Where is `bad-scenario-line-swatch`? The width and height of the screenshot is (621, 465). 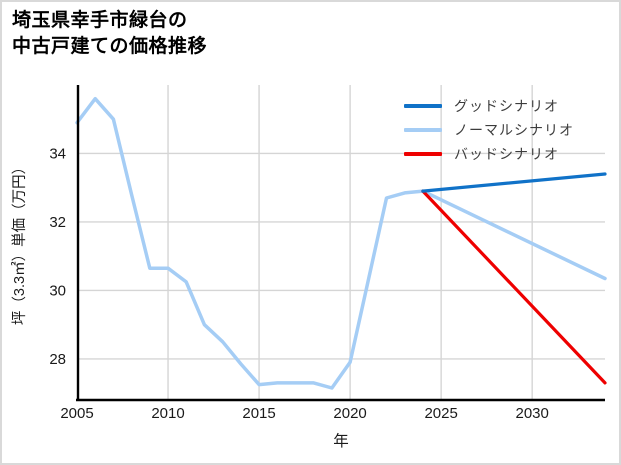
bad-scenario-line-swatch is located at coordinates (423, 154).